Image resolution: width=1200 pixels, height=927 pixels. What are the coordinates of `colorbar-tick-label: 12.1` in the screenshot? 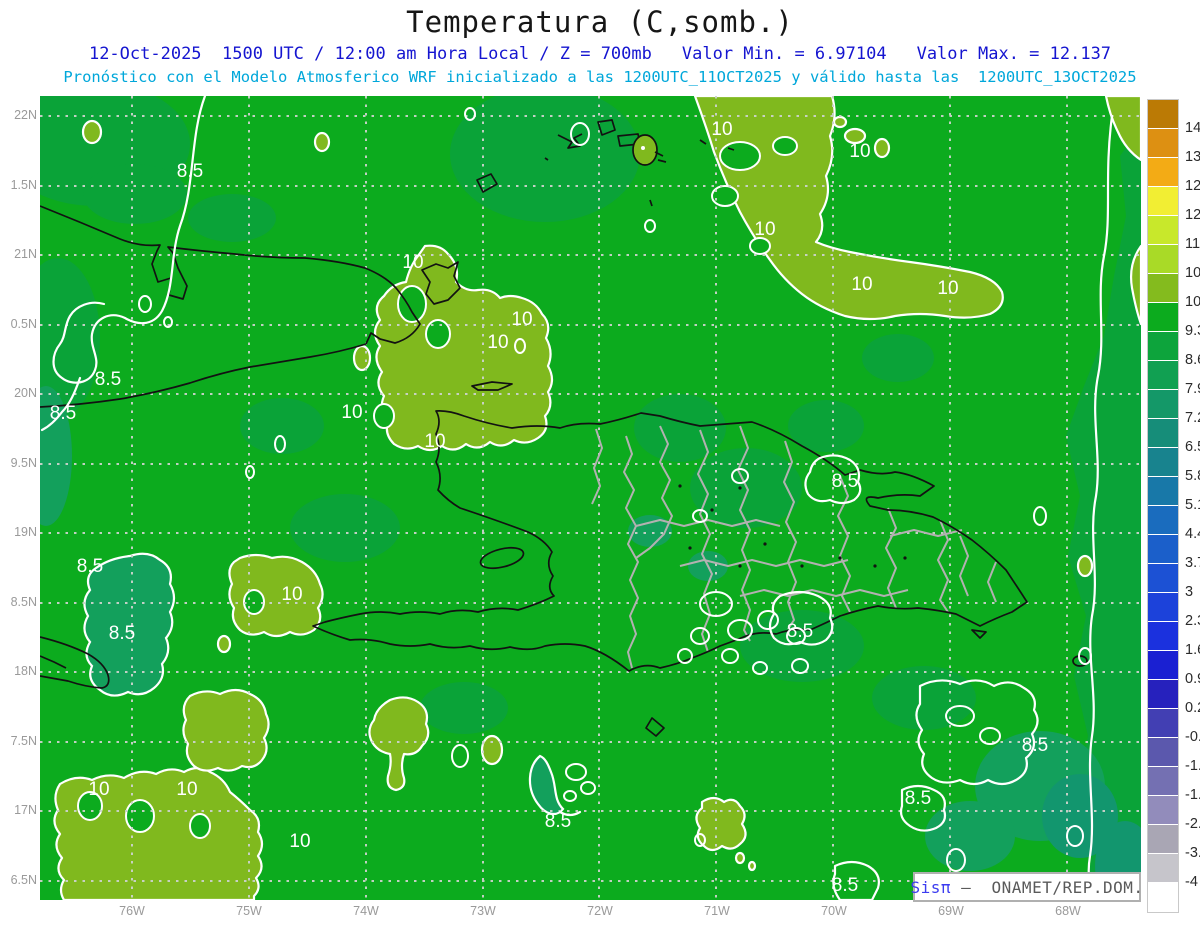 It's located at (1192, 215).